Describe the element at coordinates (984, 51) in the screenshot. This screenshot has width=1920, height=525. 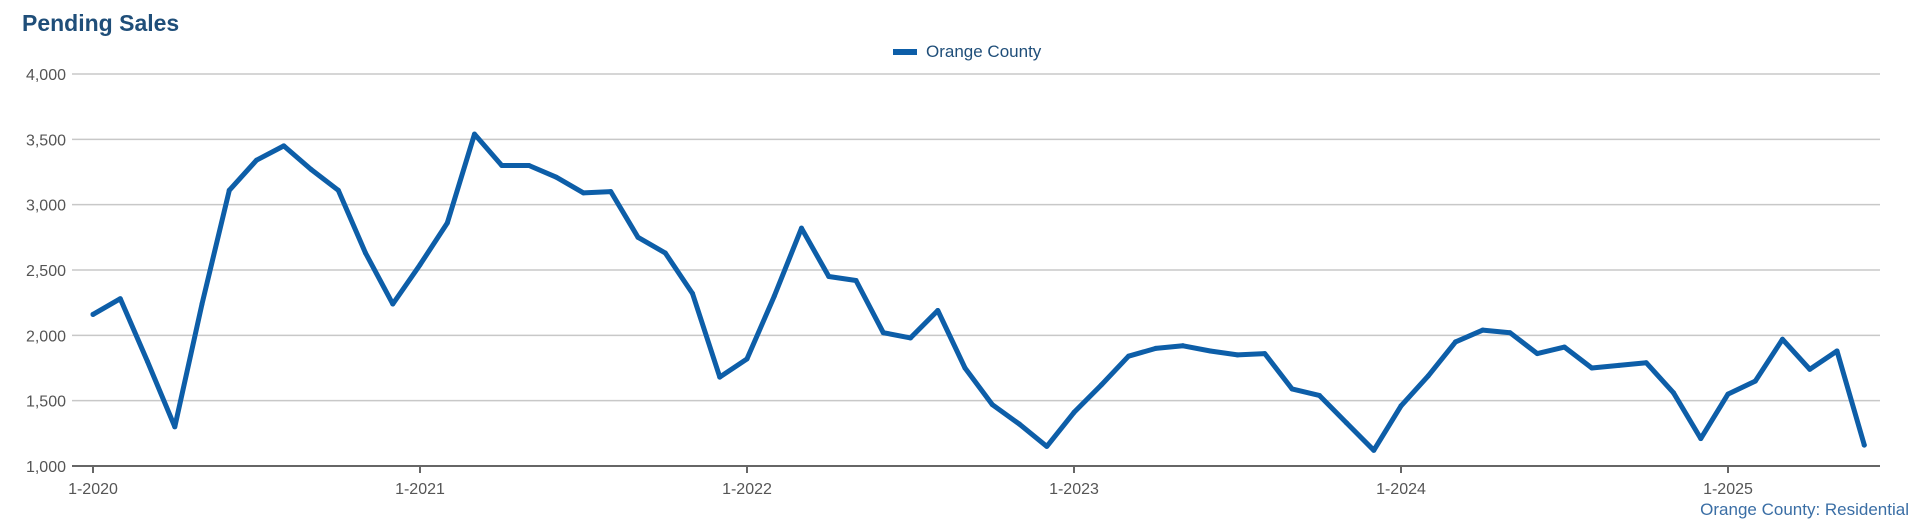
I see `legend-label: Orange County` at that location.